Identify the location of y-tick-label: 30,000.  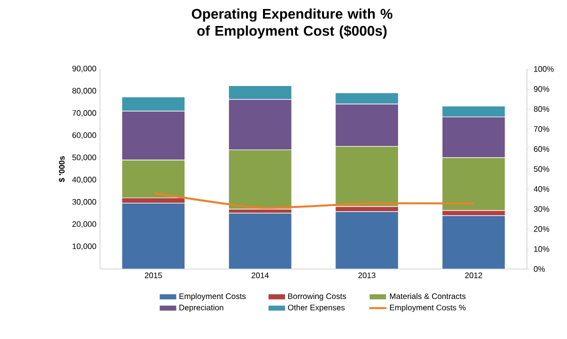
(84, 202).